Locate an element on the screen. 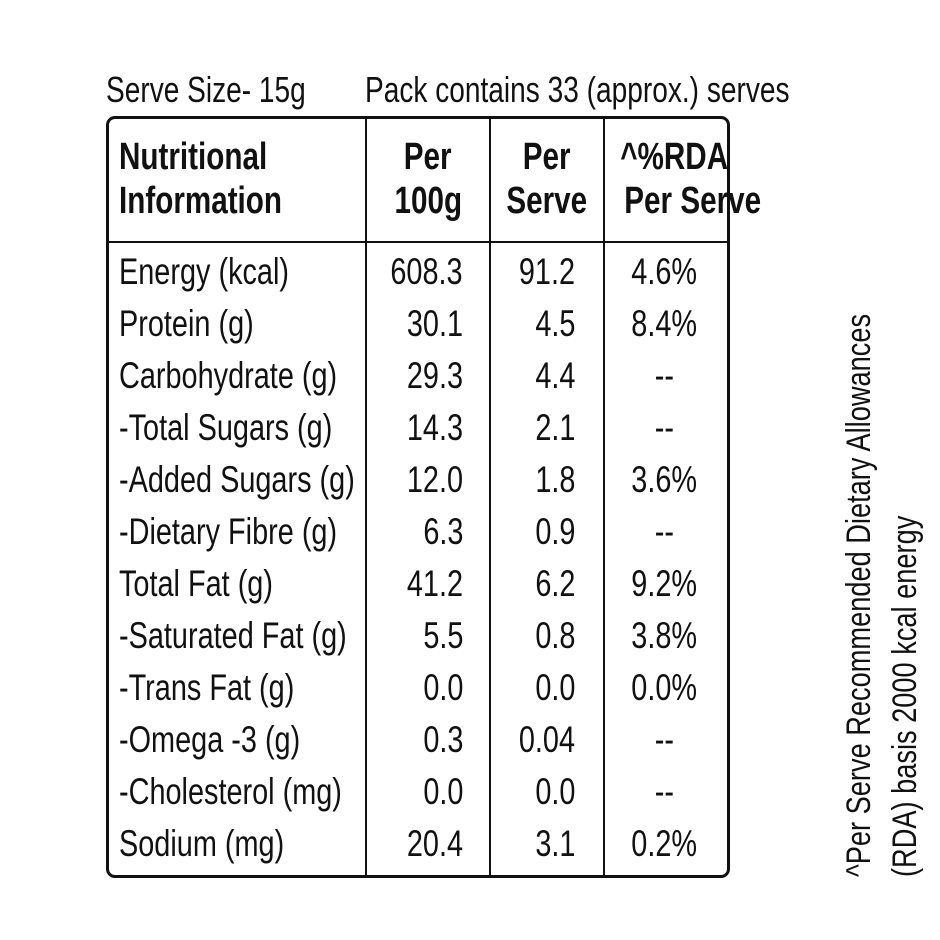 The width and height of the screenshot is (940, 940). value-per-100g: 12.0 is located at coordinates (434, 479).